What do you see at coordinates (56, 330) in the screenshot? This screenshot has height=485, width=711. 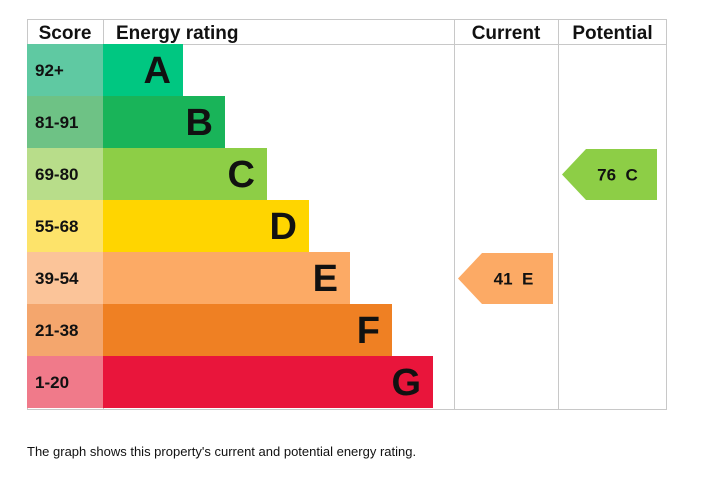 I see `score-range-label: 21-38` at bounding box center [56, 330].